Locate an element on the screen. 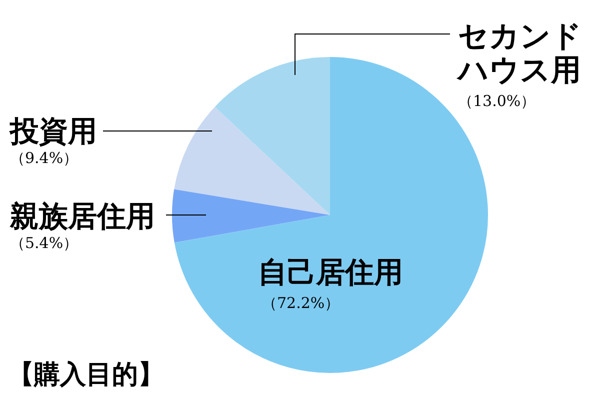  text: 【購入目的】 is located at coordinates (86, 375).